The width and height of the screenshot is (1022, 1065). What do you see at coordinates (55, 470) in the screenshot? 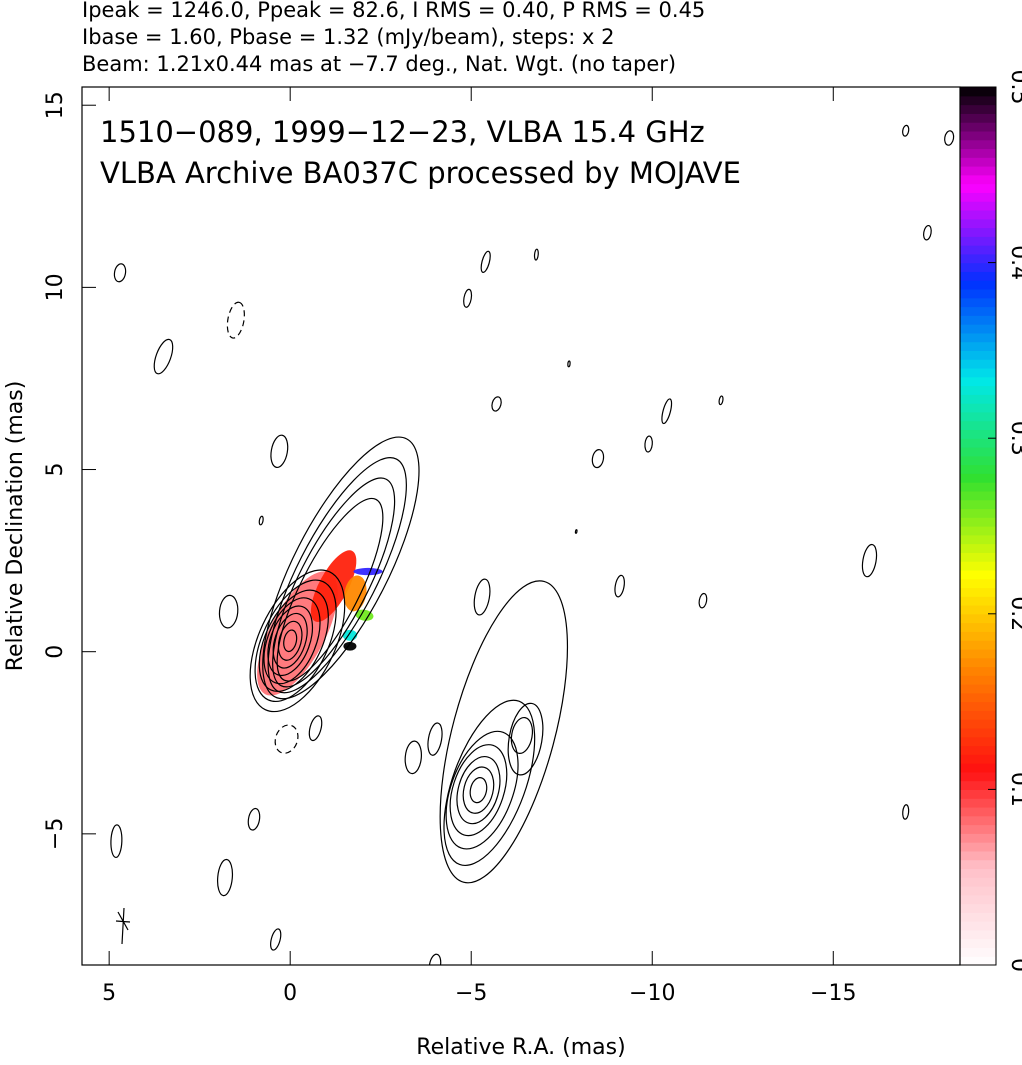
I see `y-tick-label: 5` at bounding box center [55, 470].